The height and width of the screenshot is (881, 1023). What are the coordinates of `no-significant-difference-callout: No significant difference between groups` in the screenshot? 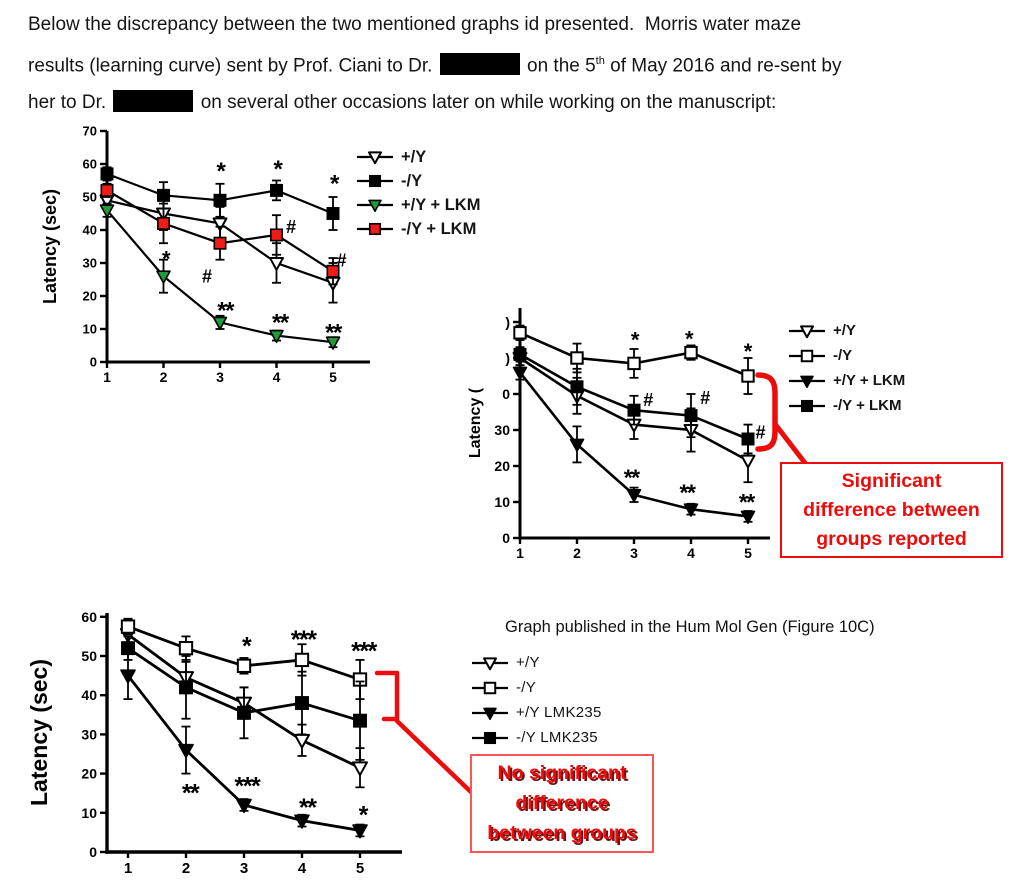 It's located at (562, 803).